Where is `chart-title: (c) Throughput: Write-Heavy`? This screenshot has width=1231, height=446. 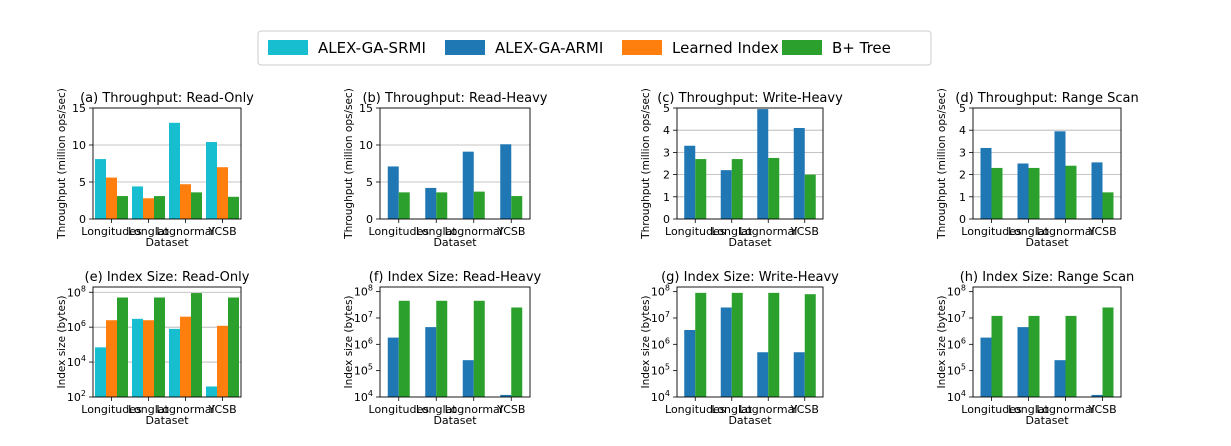
chart-title: (c) Throughput: Write-Heavy is located at coordinates (750, 98).